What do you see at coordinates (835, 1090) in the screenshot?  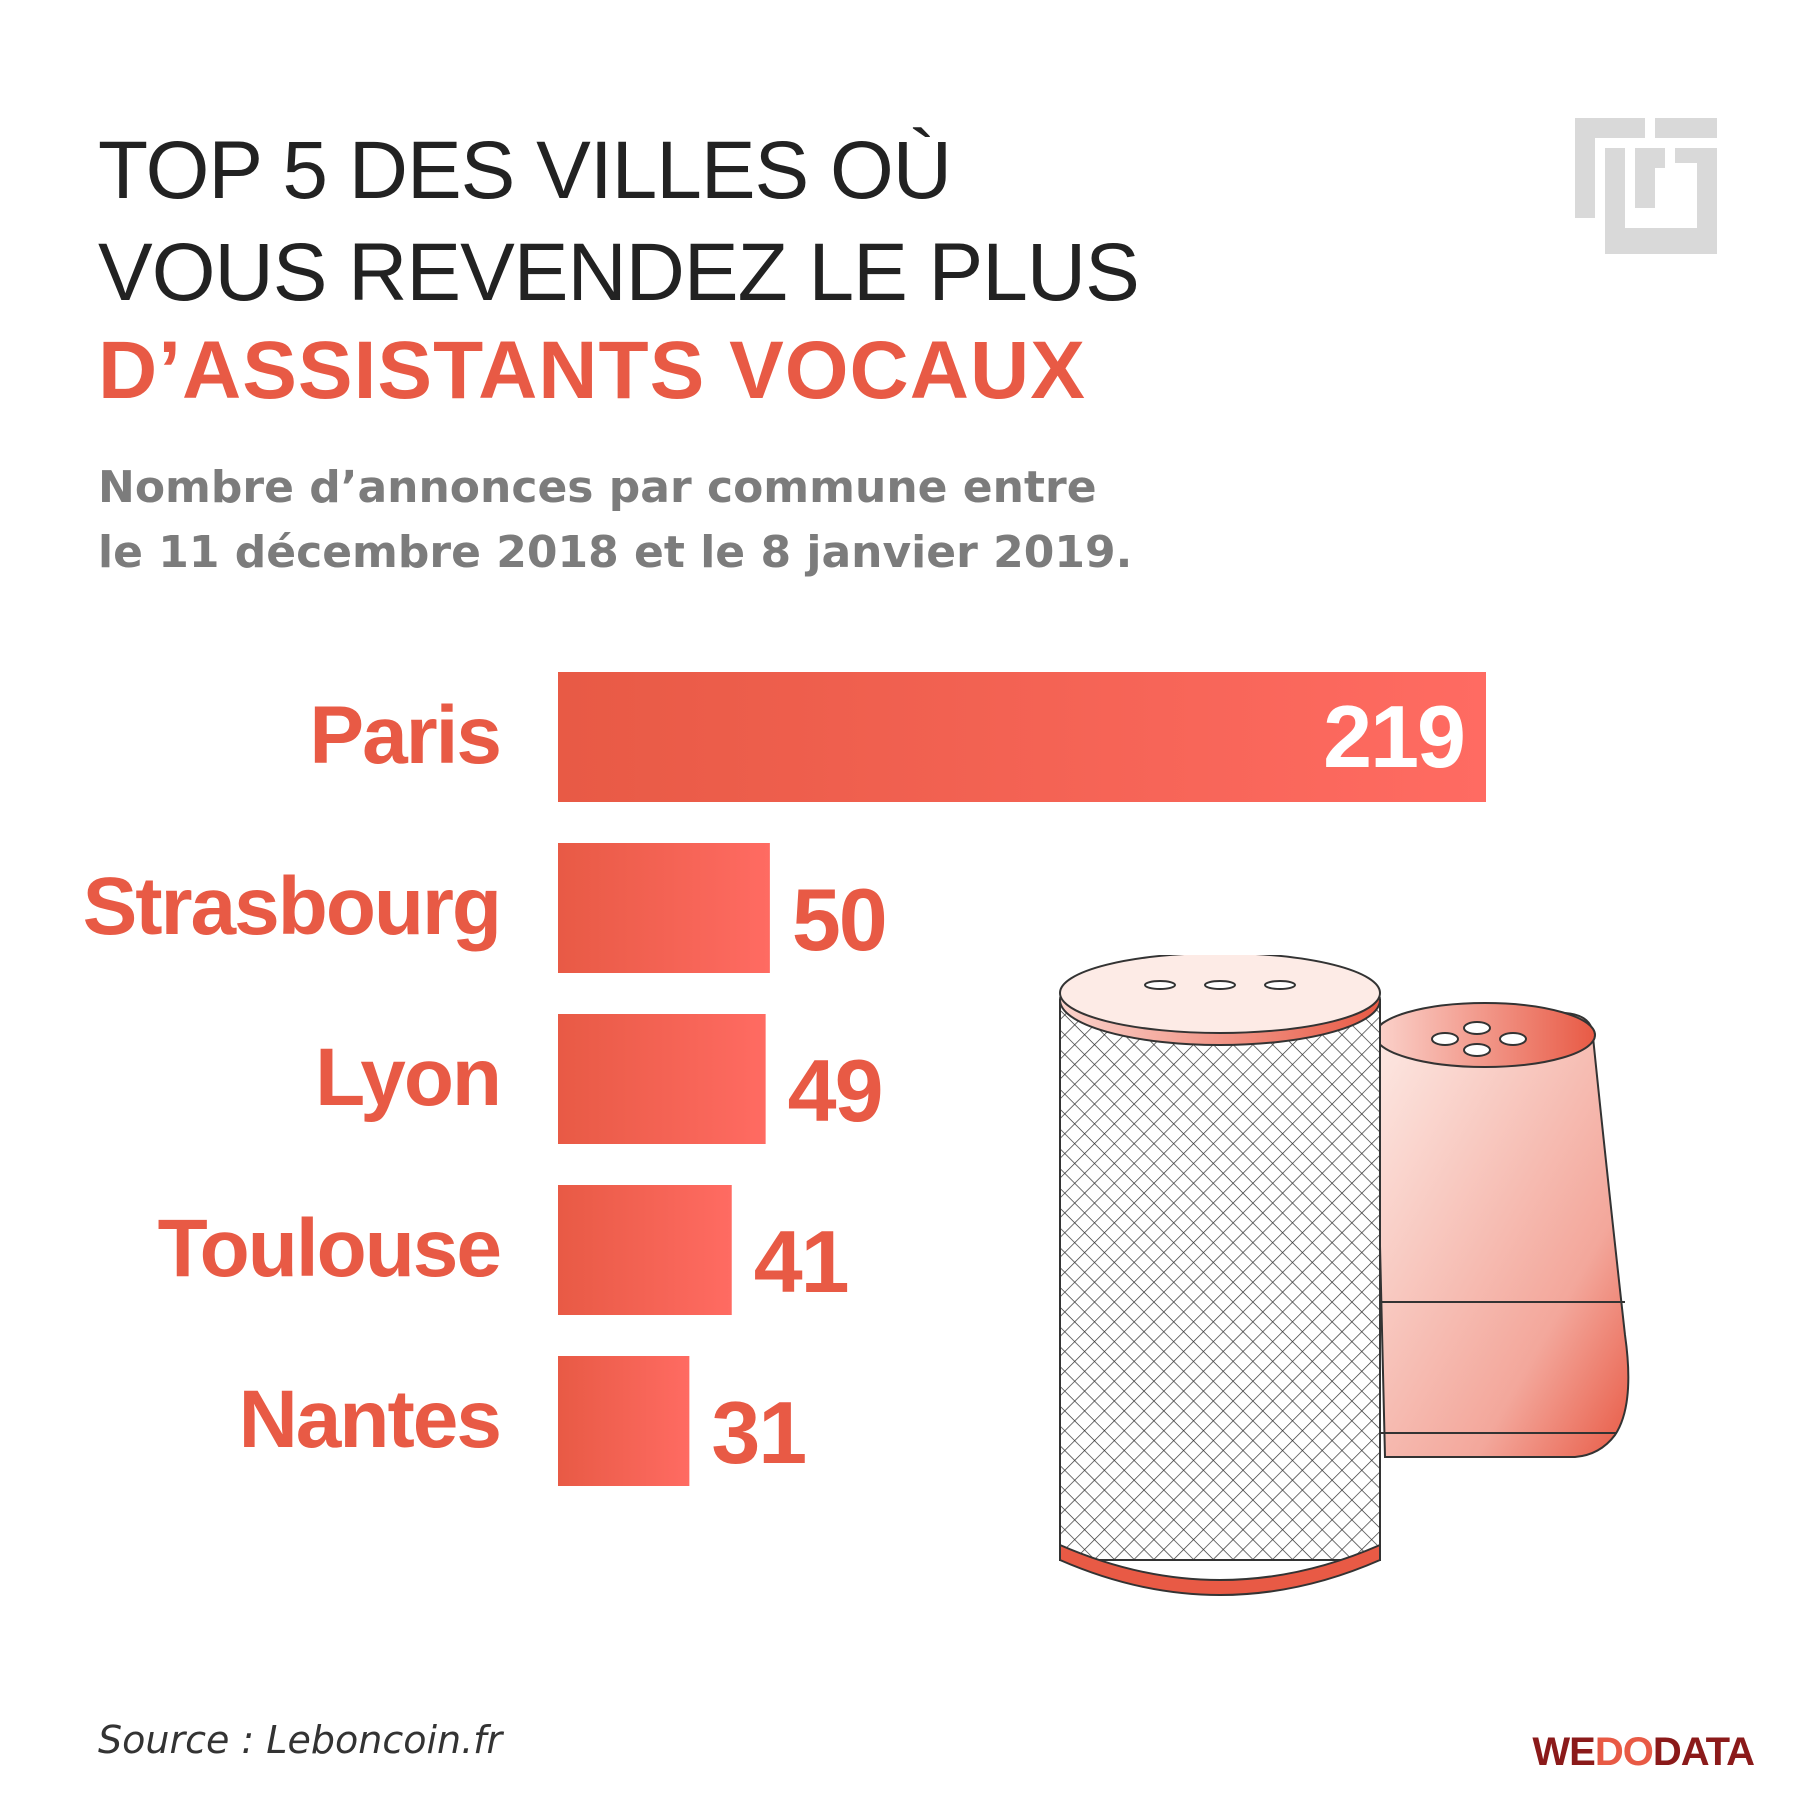 I see `value-label-lyon: 49` at bounding box center [835, 1090].